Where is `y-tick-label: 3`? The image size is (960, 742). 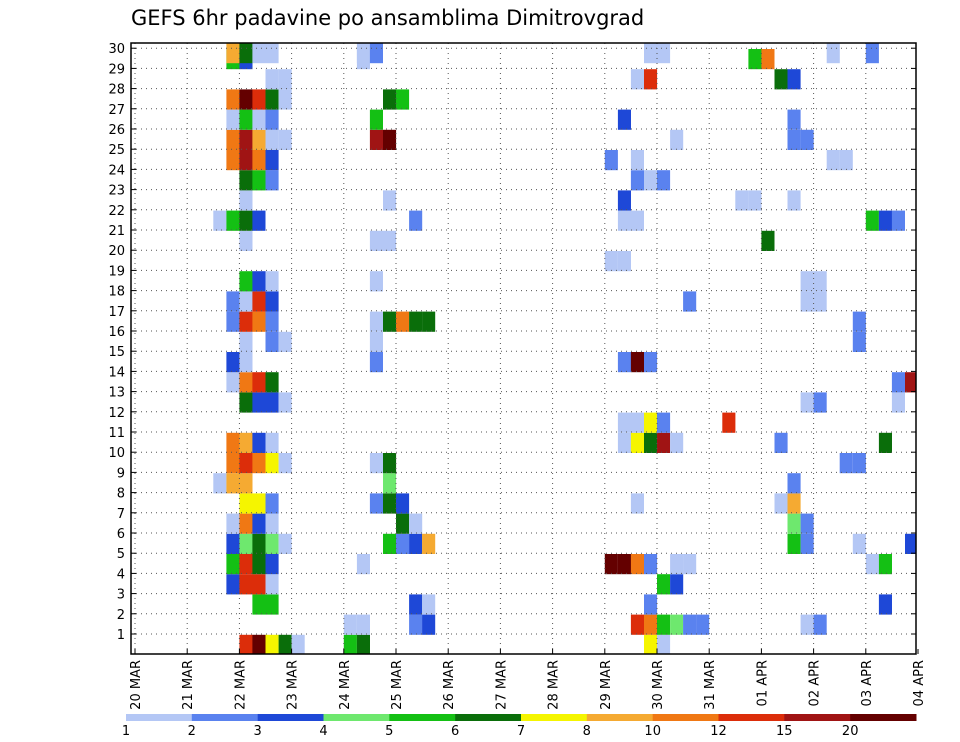 y-tick-label: 3 is located at coordinates (121, 595).